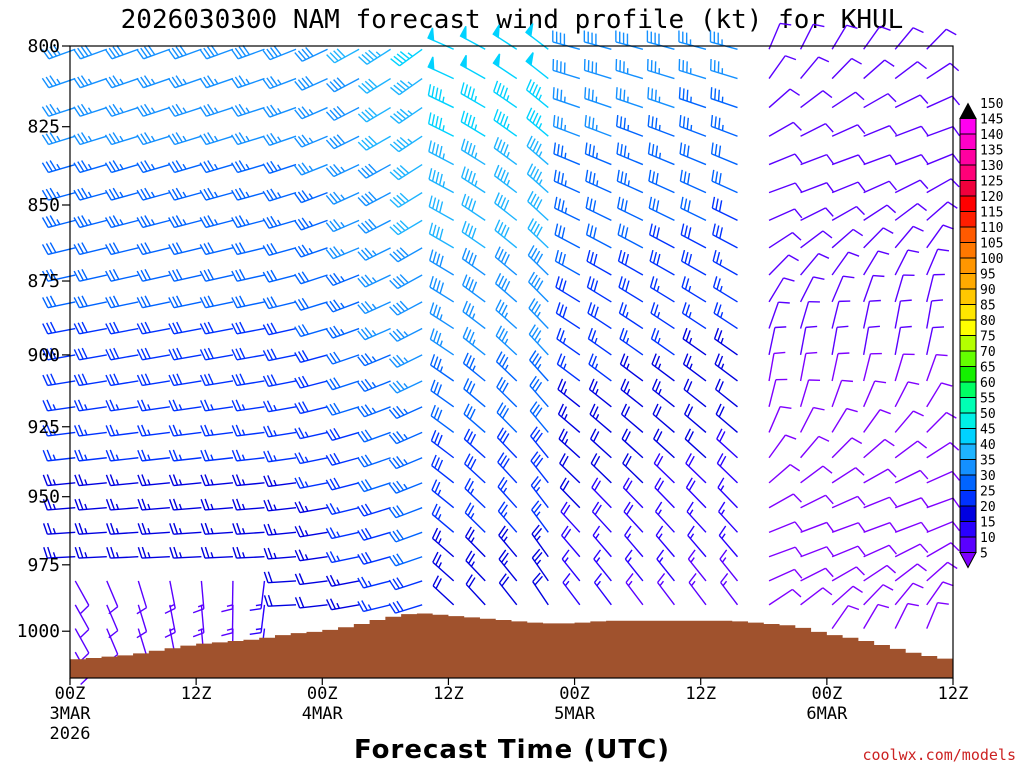 This screenshot has height=768, width=1024. I want to click on barb-flag, so click(496, 31).